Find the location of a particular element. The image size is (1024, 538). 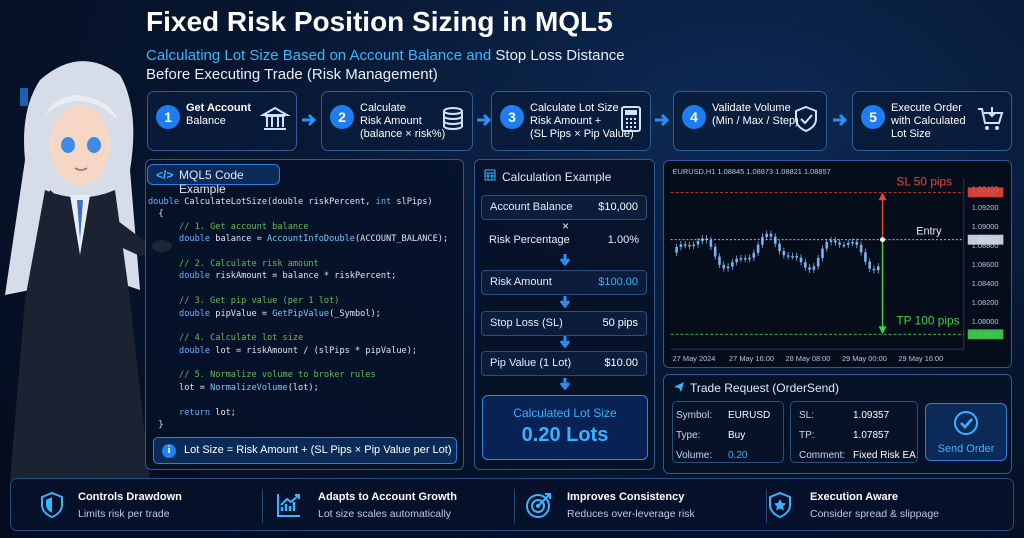

trade-tp-label: TP: is located at coordinates (807, 435).